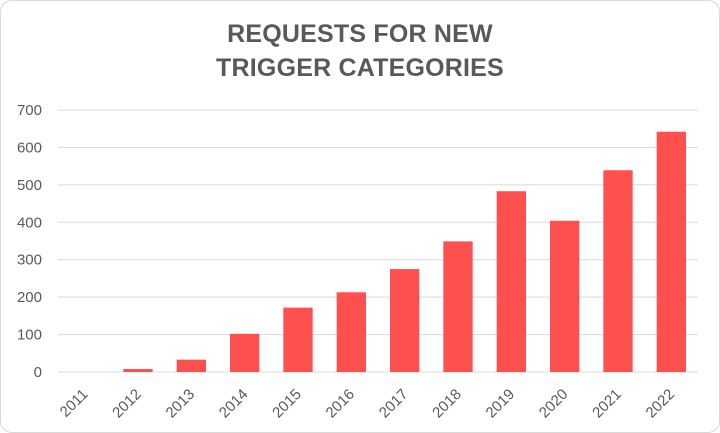 Image resolution: width=720 pixels, height=433 pixels. What do you see at coordinates (138, 370) in the screenshot?
I see `bar-2012` at bounding box center [138, 370].